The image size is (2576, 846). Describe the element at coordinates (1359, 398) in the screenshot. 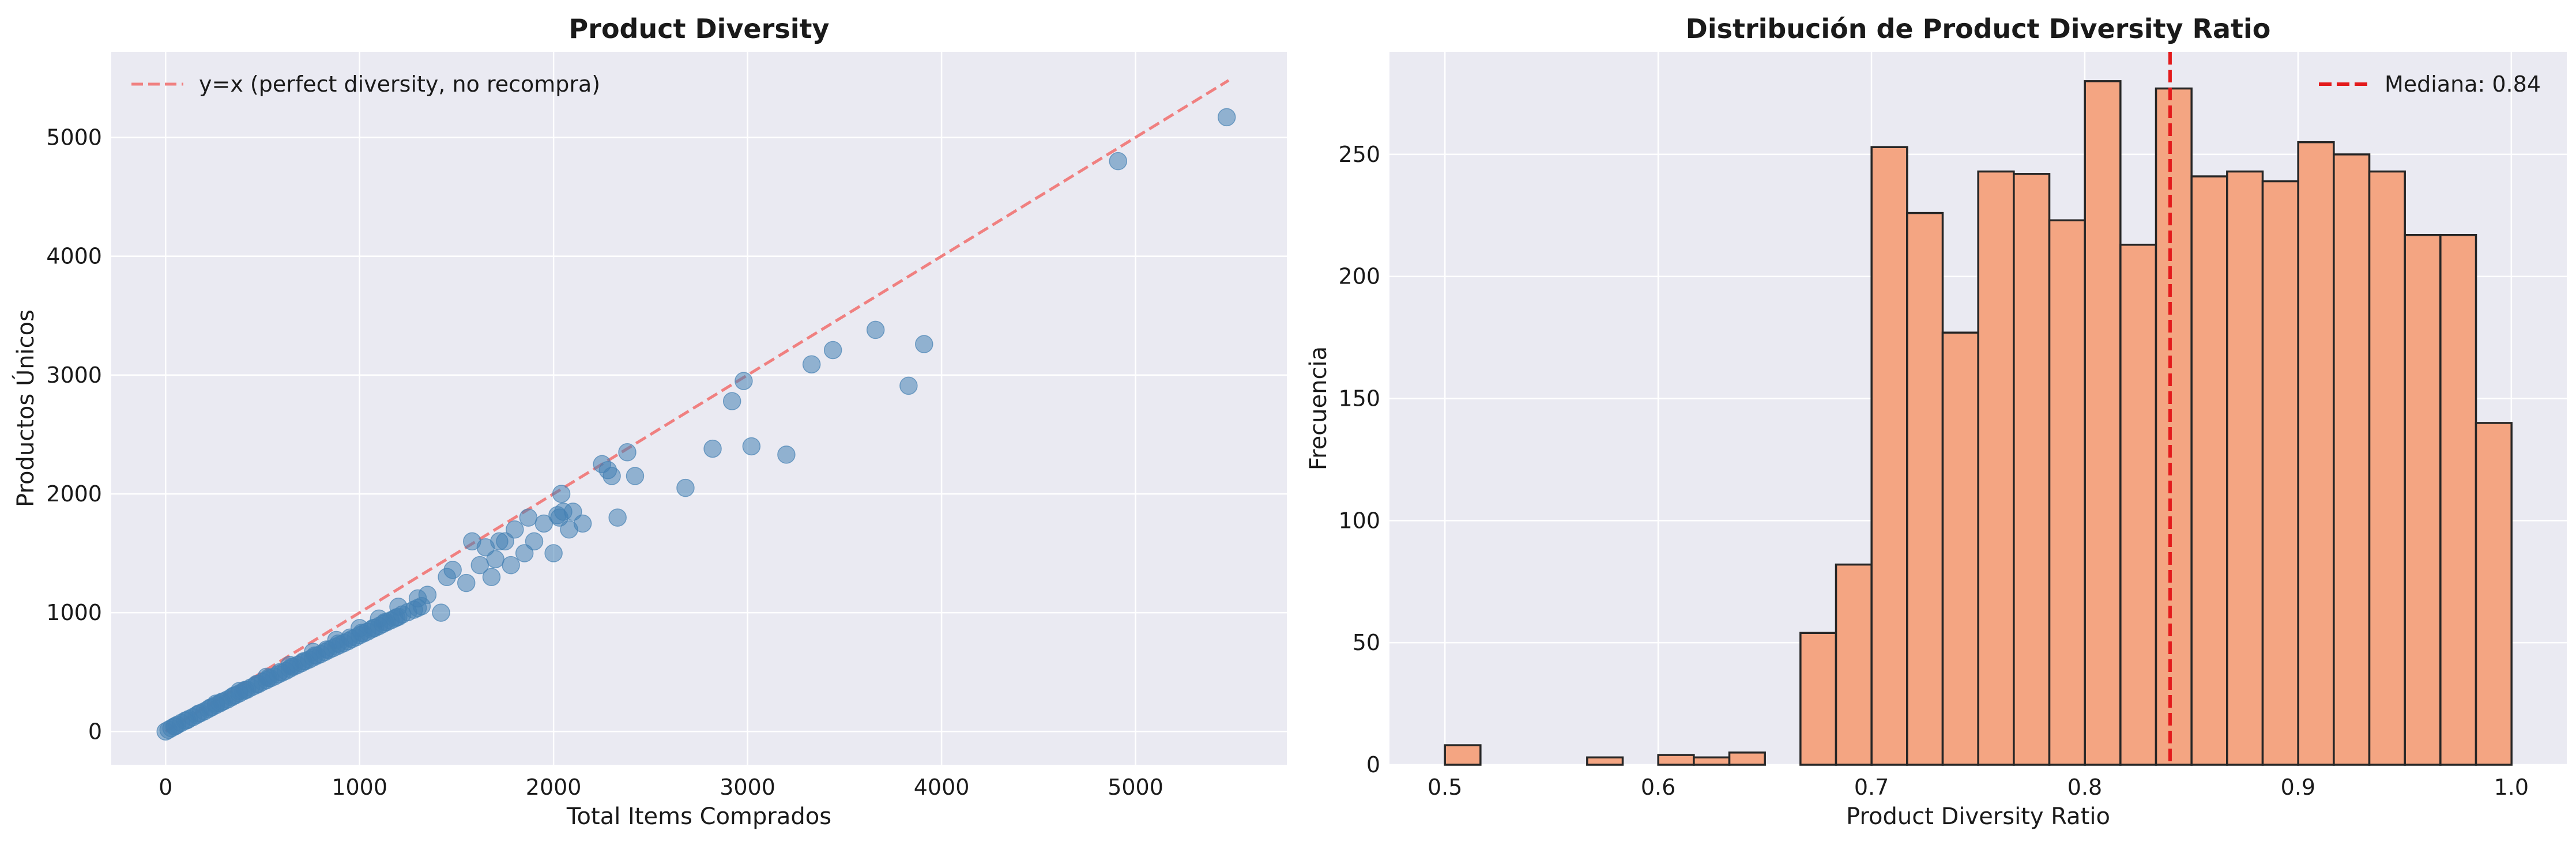

I see `y-tick-label: 150` at that location.